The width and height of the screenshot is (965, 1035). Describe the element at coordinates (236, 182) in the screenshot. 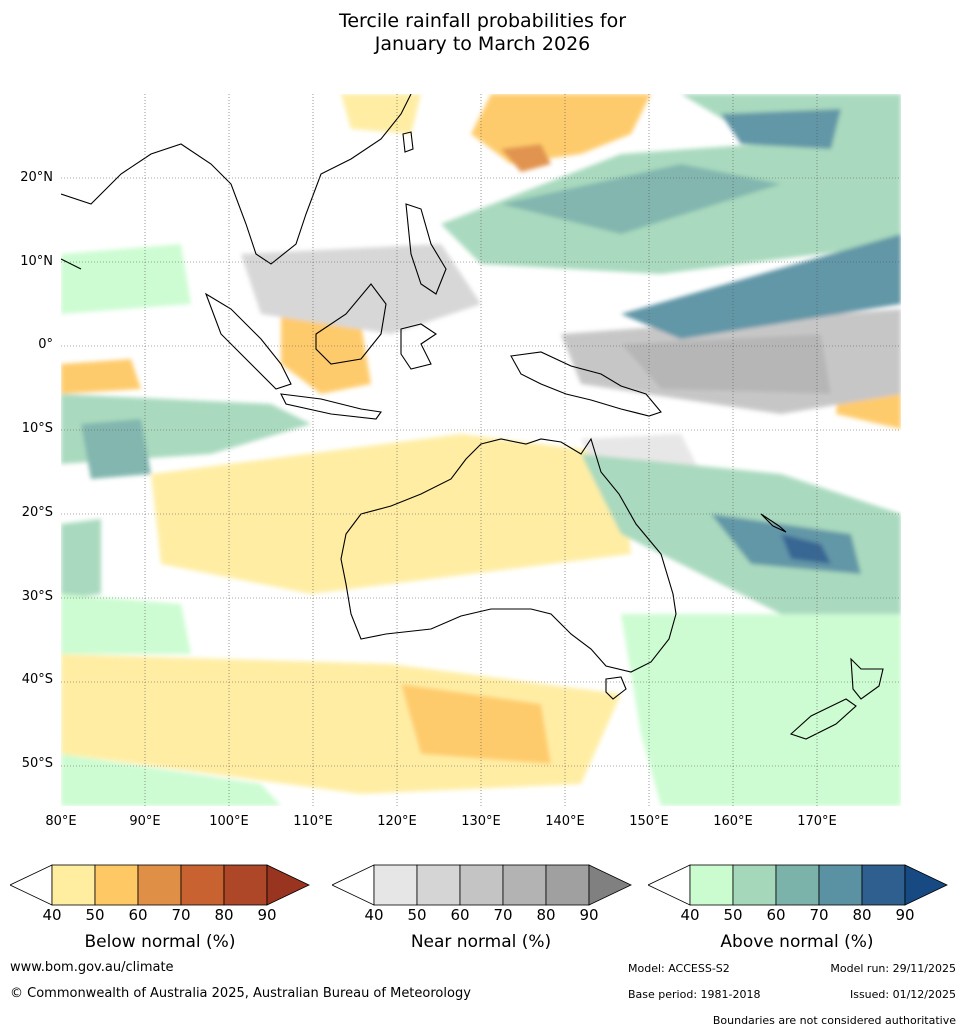

I see `asia-mainland-coastline` at that location.